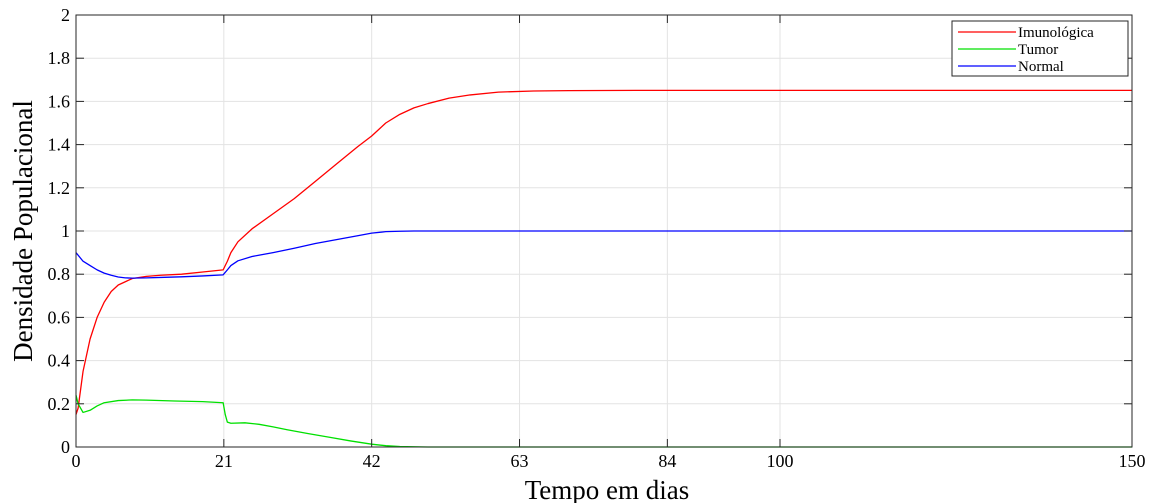  I want to click on x-tick-label: 21, so click(224, 461).